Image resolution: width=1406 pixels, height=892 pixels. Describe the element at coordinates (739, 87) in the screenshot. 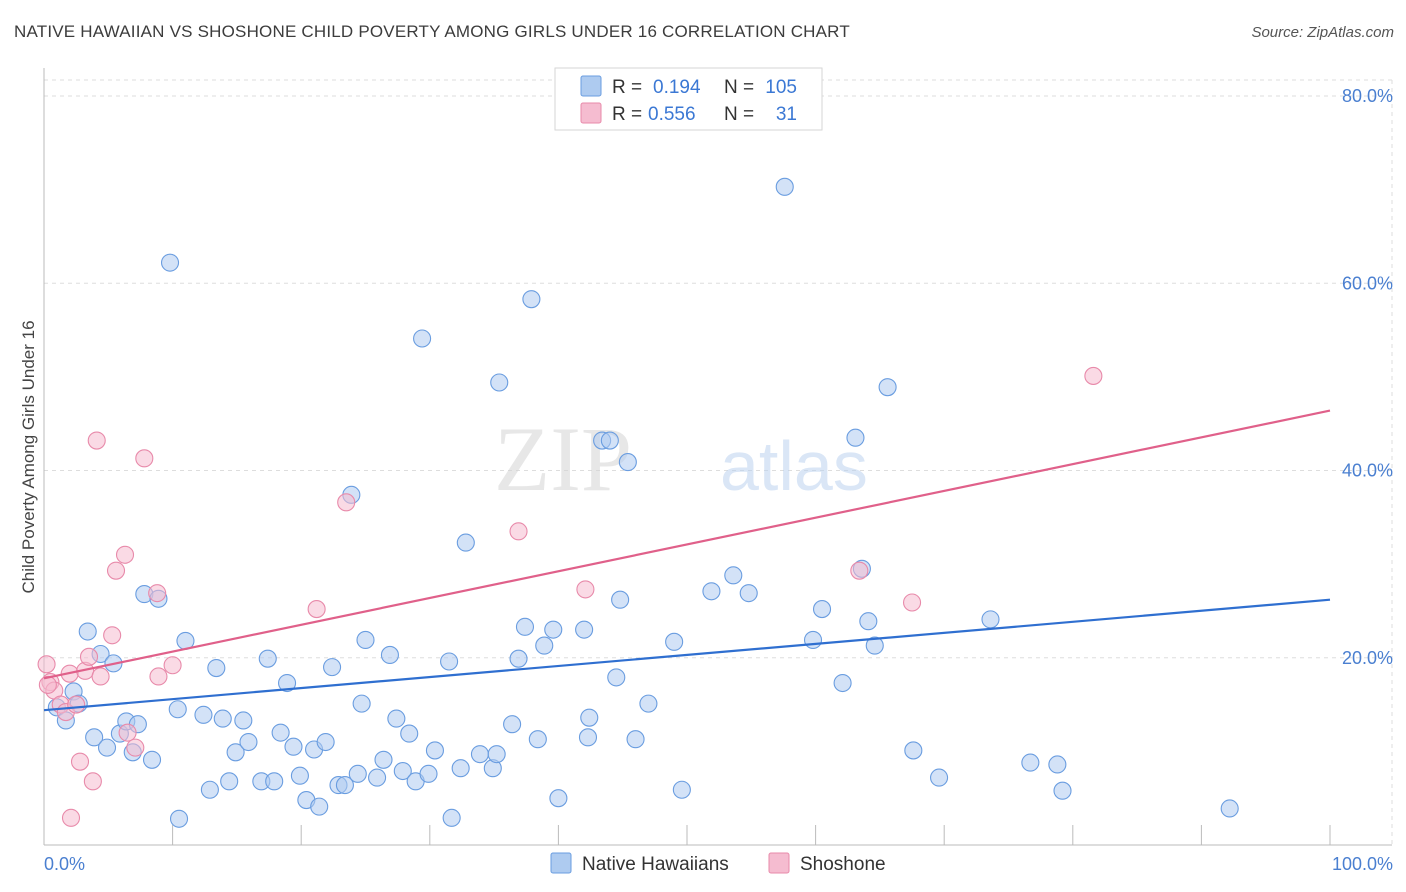

I see `legend-n-label-1: N =` at that location.